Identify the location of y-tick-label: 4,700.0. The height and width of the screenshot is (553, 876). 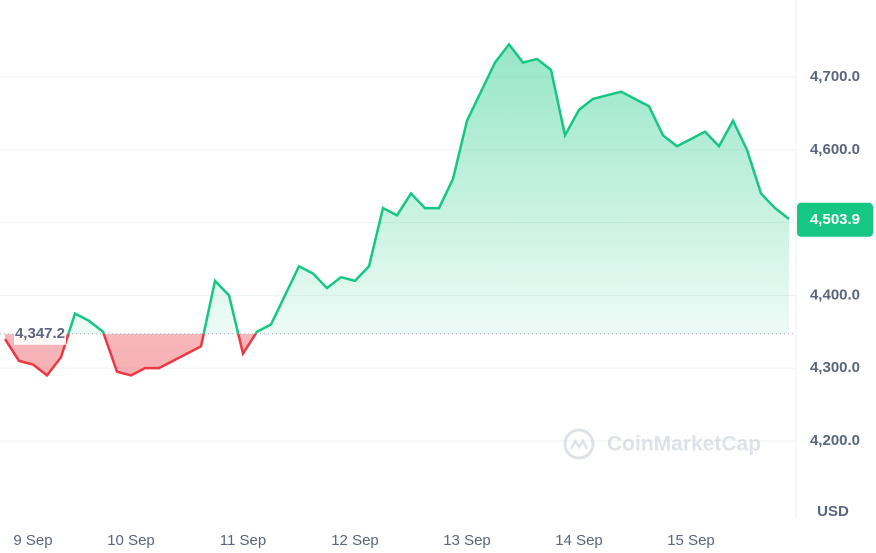
(835, 76).